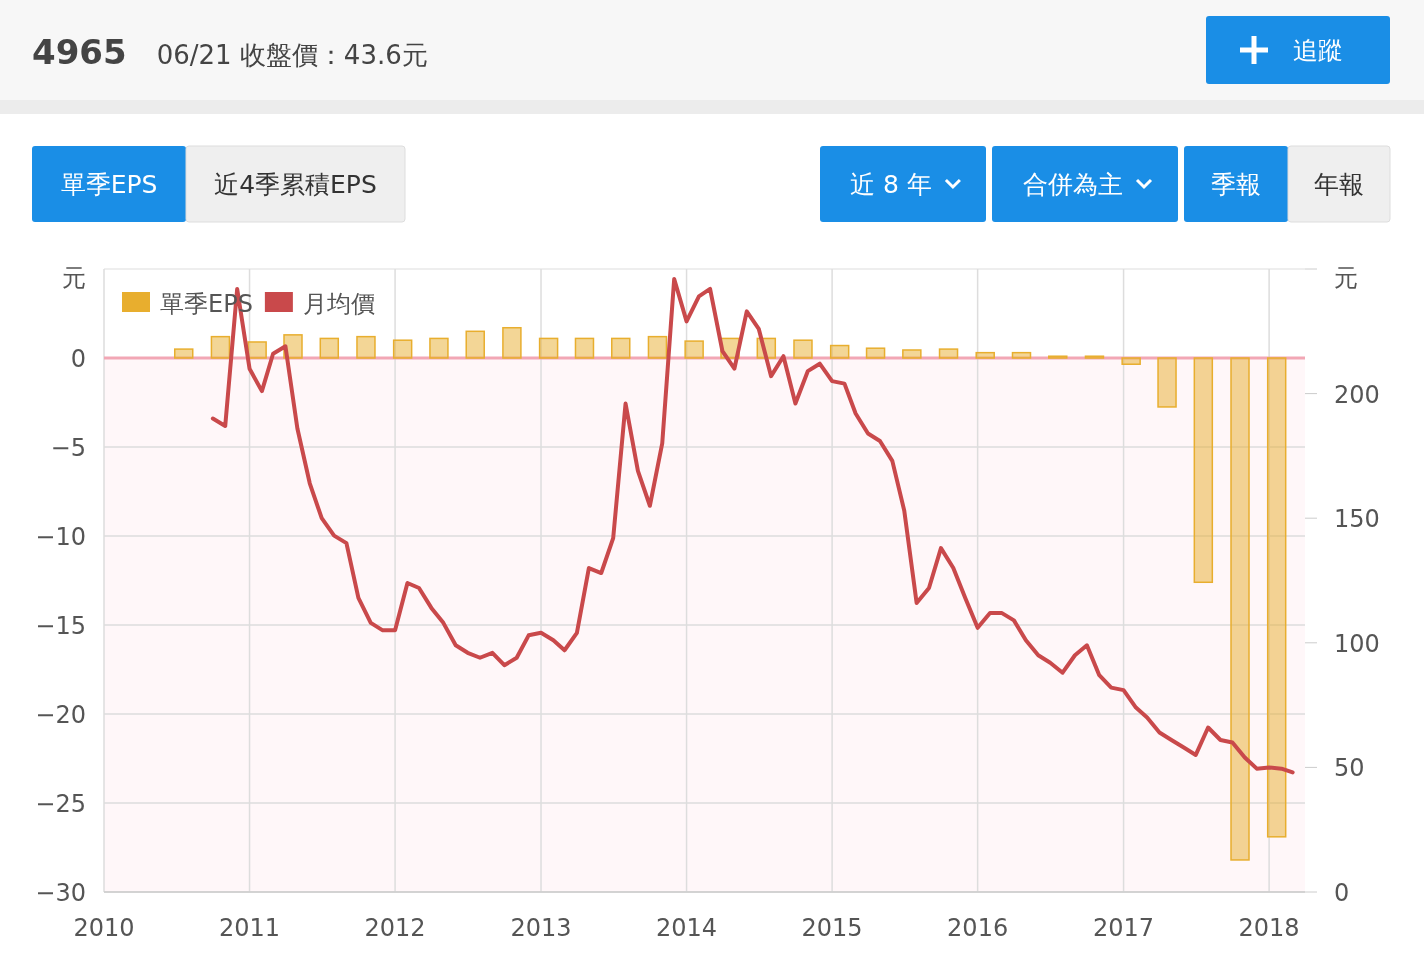  I want to click on chart-subtitle: 06/21 收盤價：43.6元, so click(292, 55).